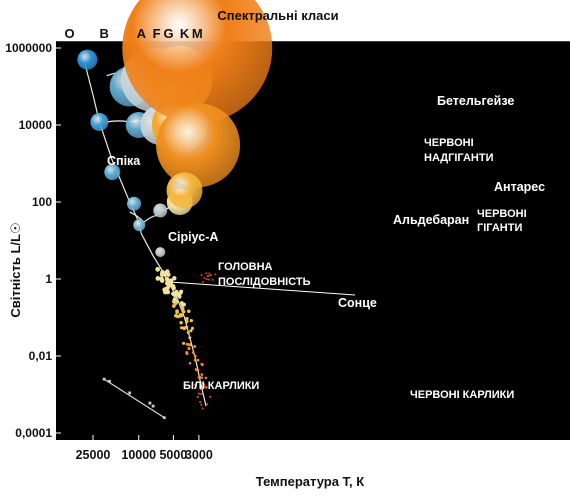 Image resolution: width=570 pixels, height=503 pixels. I want to click on y-tick-label: 0,01, so click(41, 356).